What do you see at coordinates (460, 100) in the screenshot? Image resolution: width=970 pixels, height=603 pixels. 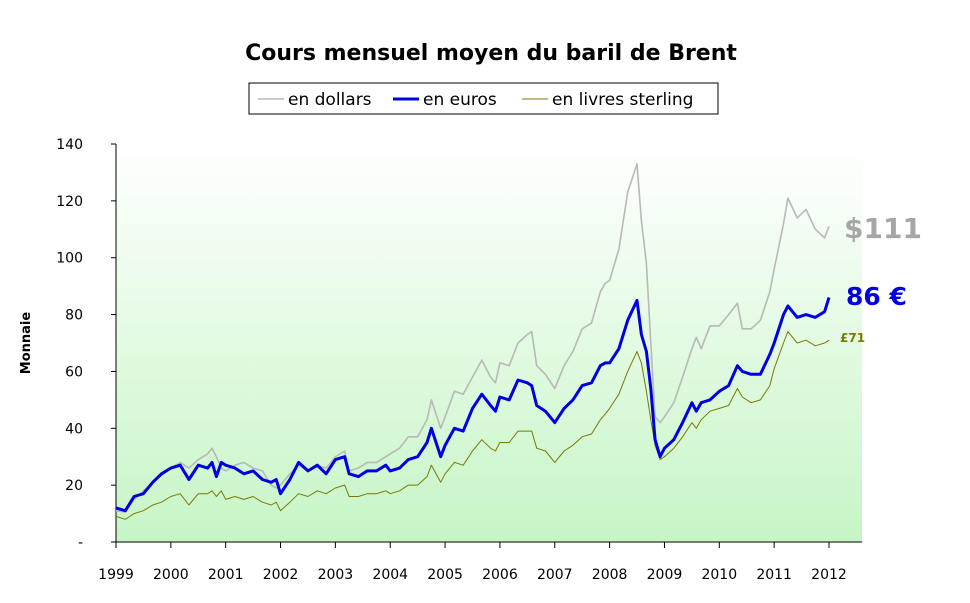 I see `legend-label: en euros` at bounding box center [460, 100].